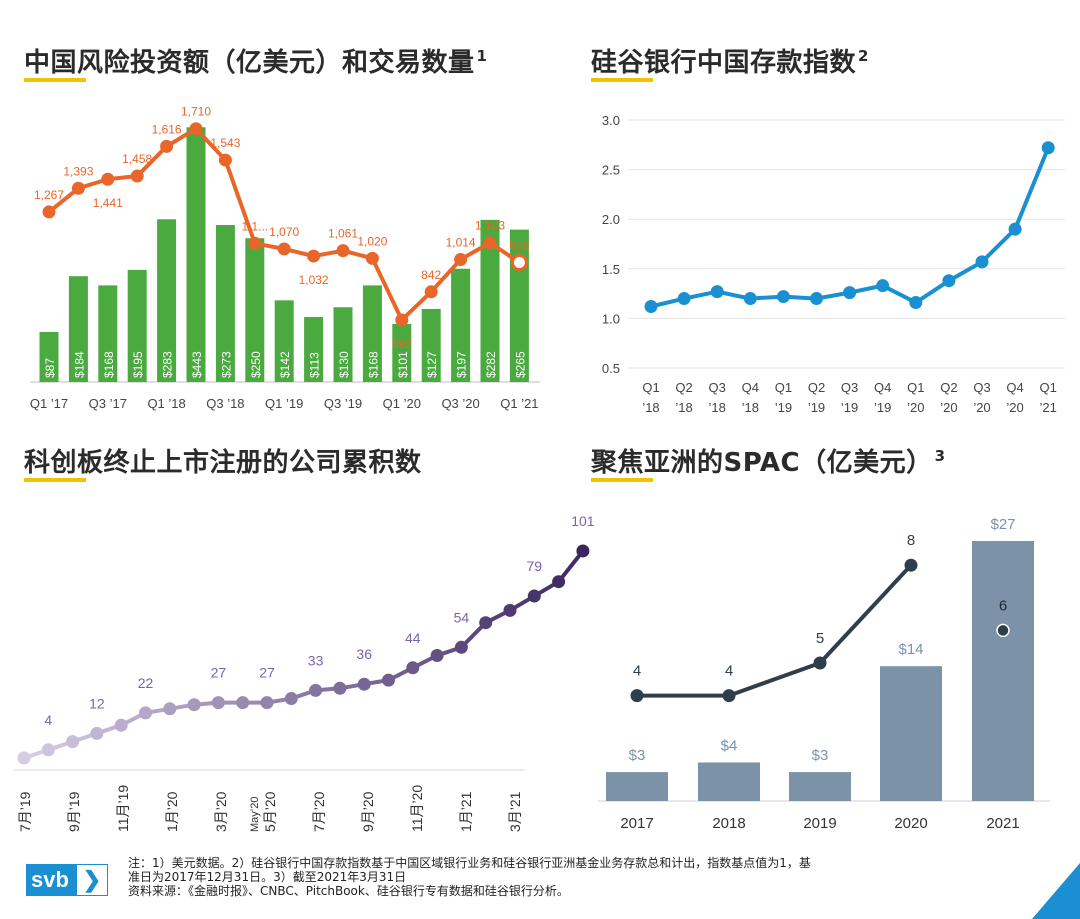 The width and height of the screenshot is (1080, 919). I want to click on vc-bar-label: $195, so click(138, 364).